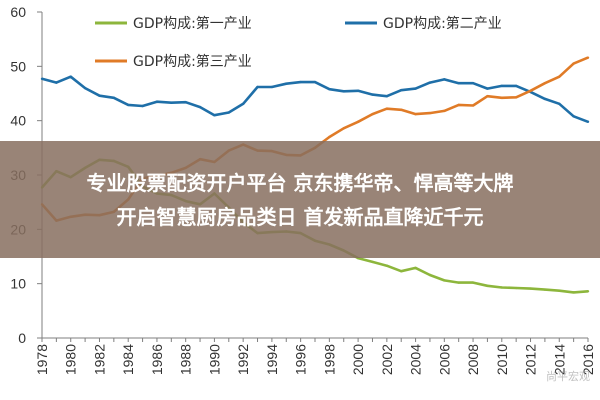  Describe the element at coordinates (442, 23) in the screenshot. I see `legend-label: GDP构成:第二产业` at that location.